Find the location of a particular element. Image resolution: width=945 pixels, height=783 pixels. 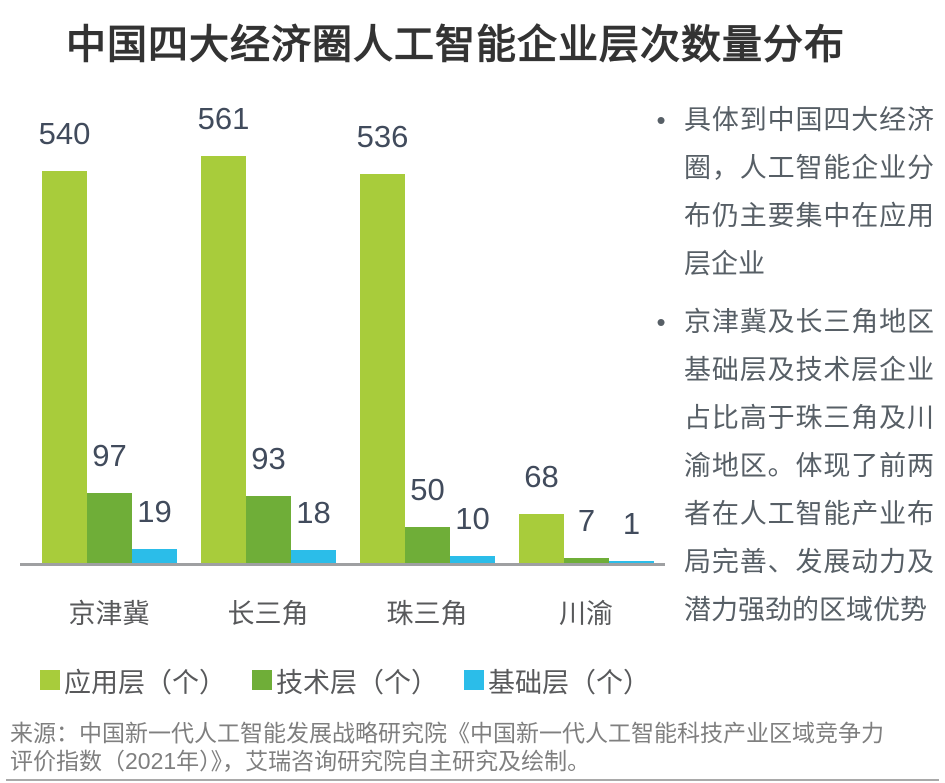

value-label: 10 is located at coordinates (472, 518).